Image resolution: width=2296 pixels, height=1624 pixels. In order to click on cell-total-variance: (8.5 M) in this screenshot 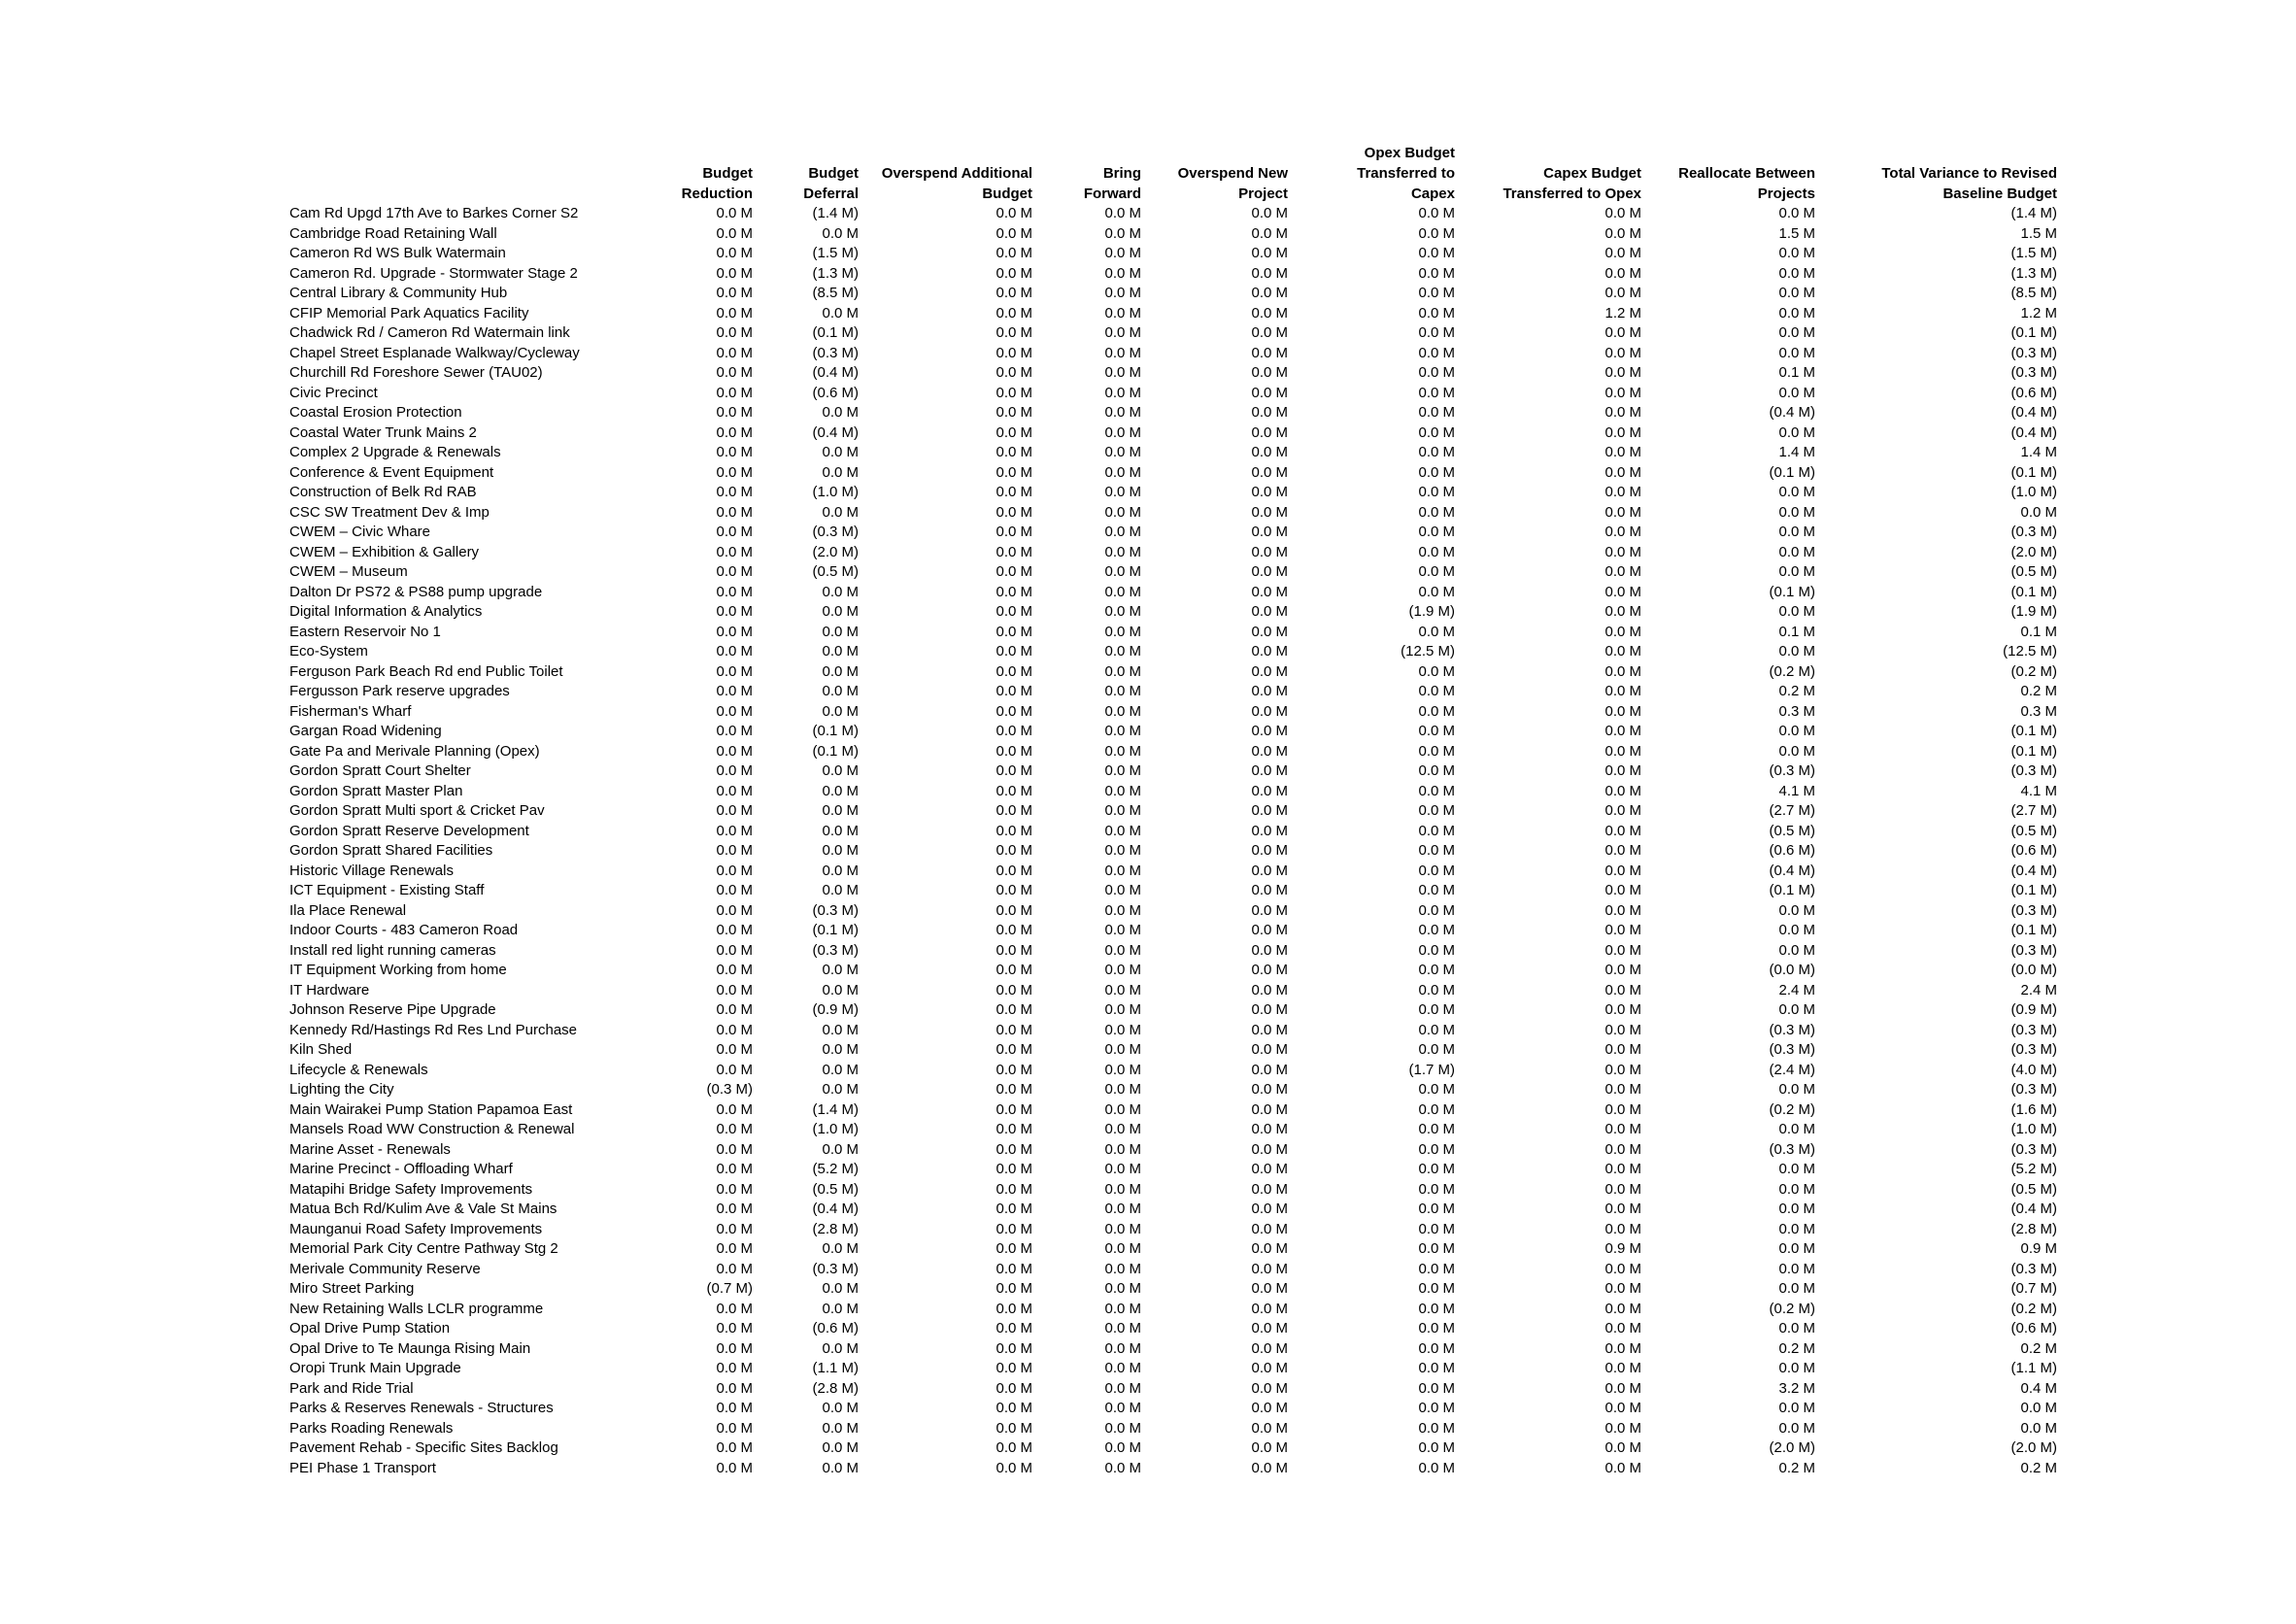, I will do `click(2033, 293)`.